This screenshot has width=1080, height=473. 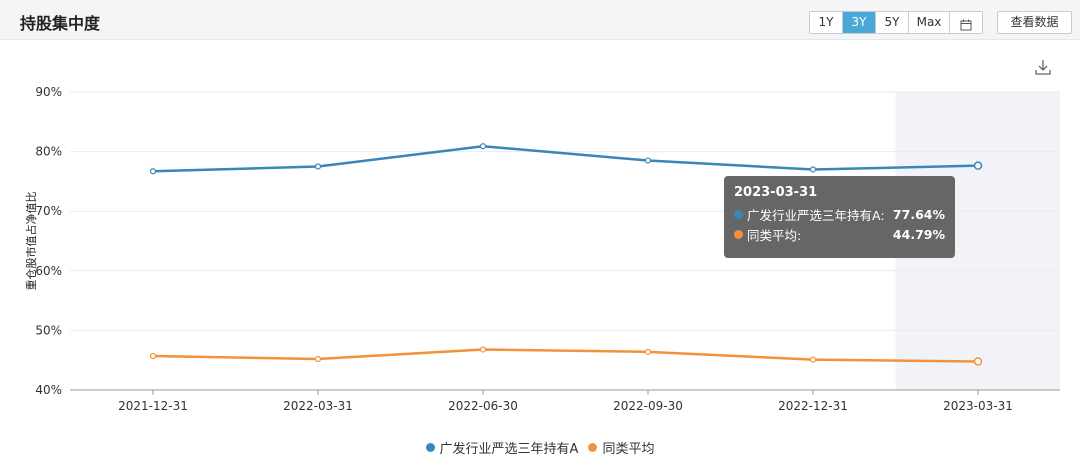 I want to click on tooltip-fund-value: 77.64%, so click(x=918, y=214).